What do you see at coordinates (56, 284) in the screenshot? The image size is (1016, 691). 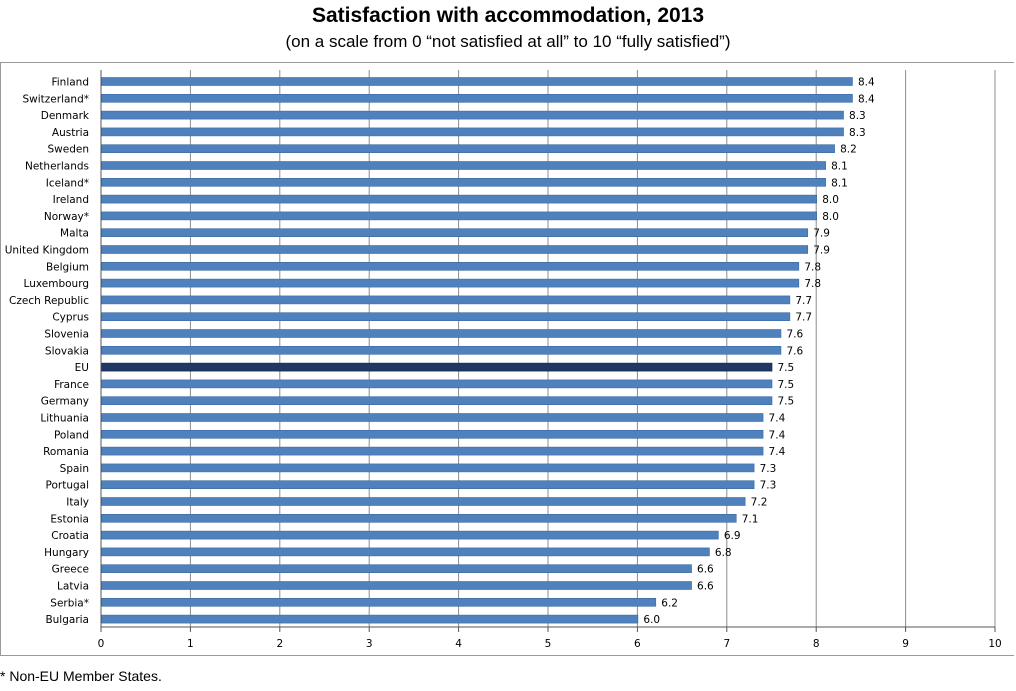 I see `category-label: Luxembourg` at bounding box center [56, 284].